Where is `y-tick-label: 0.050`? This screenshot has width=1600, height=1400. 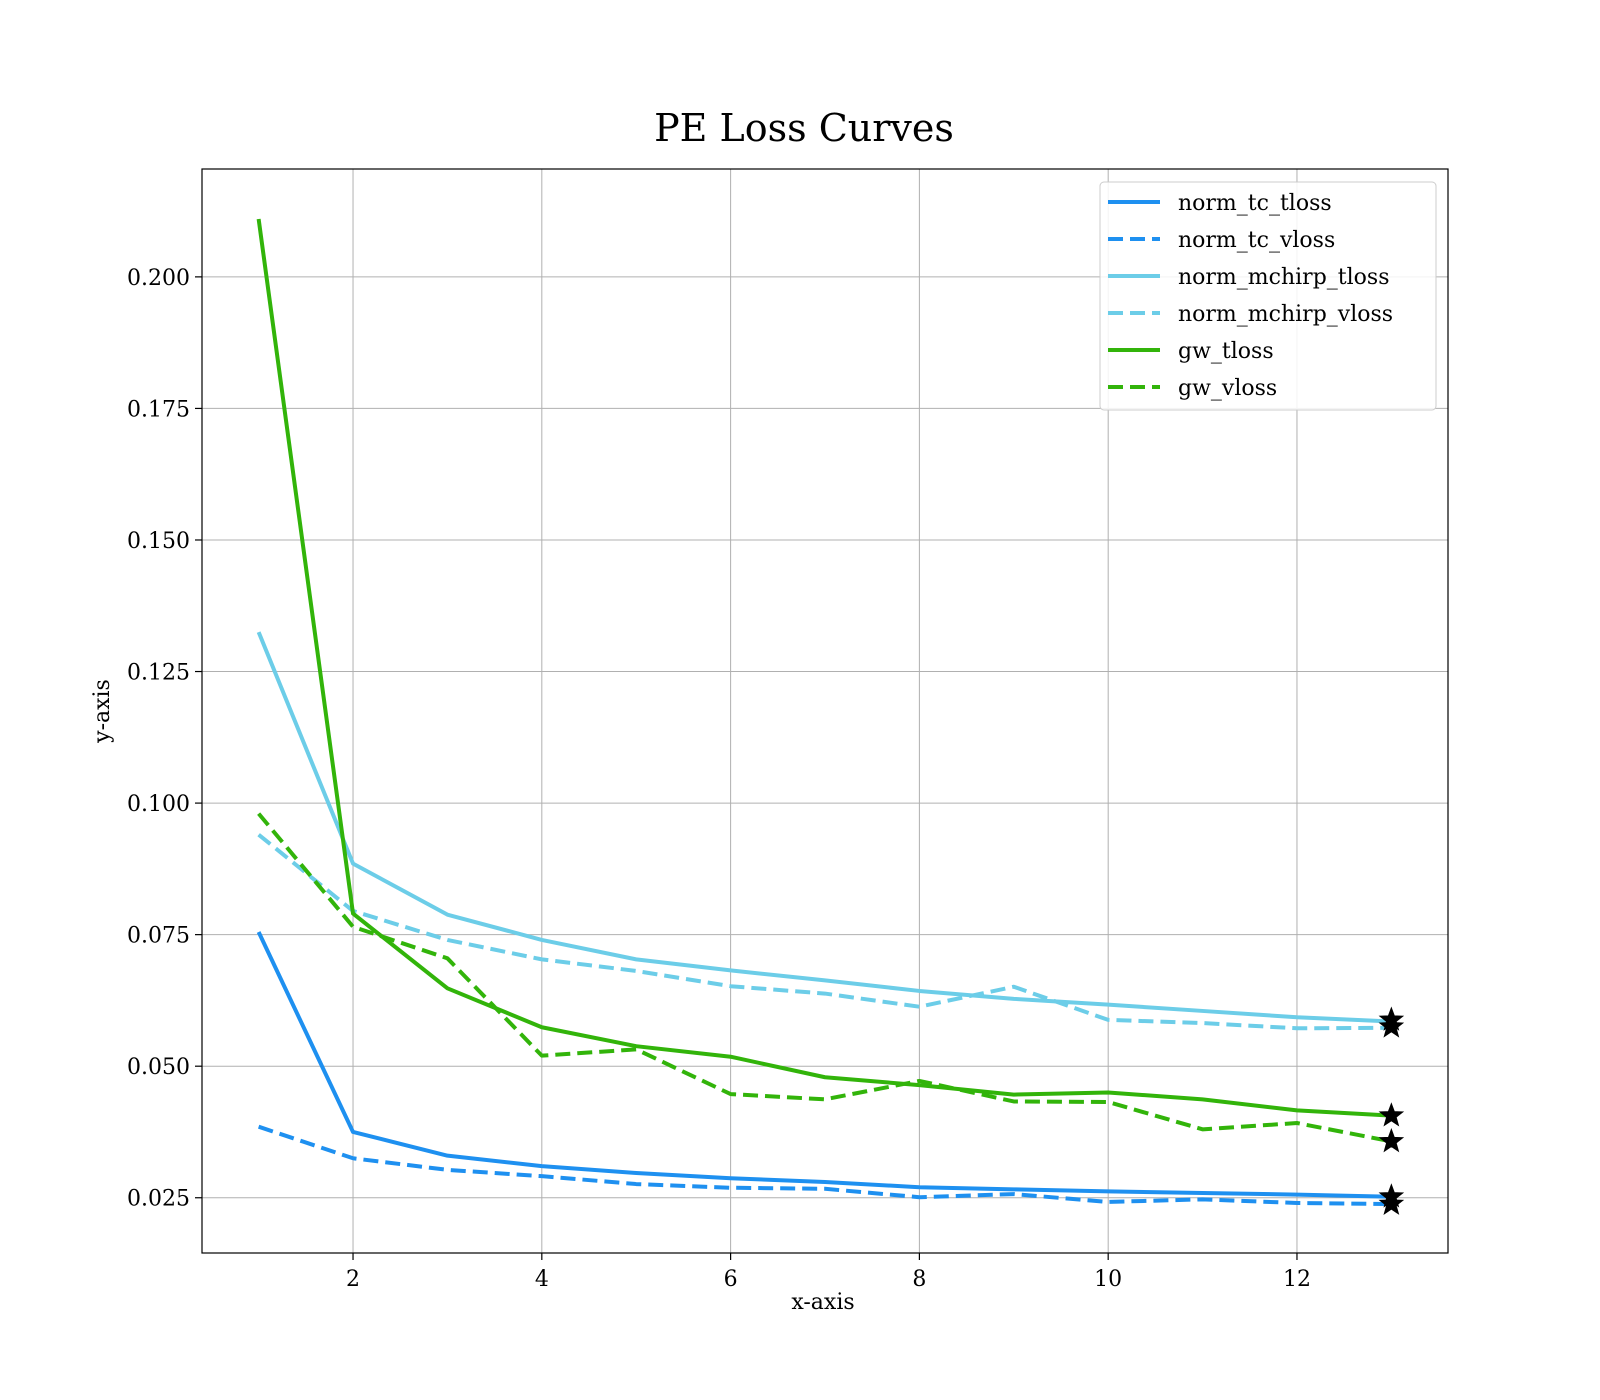
y-tick-label: 0.050 is located at coordinates (158, 1067).